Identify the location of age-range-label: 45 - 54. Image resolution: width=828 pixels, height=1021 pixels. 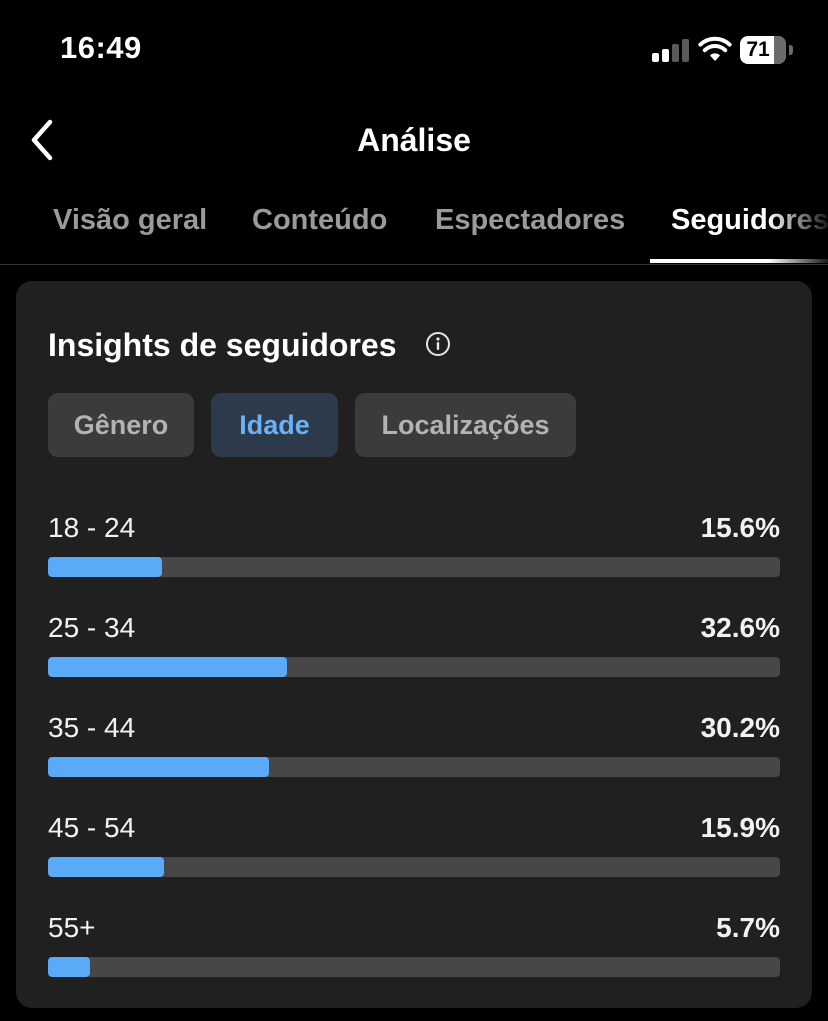
(92, 827).